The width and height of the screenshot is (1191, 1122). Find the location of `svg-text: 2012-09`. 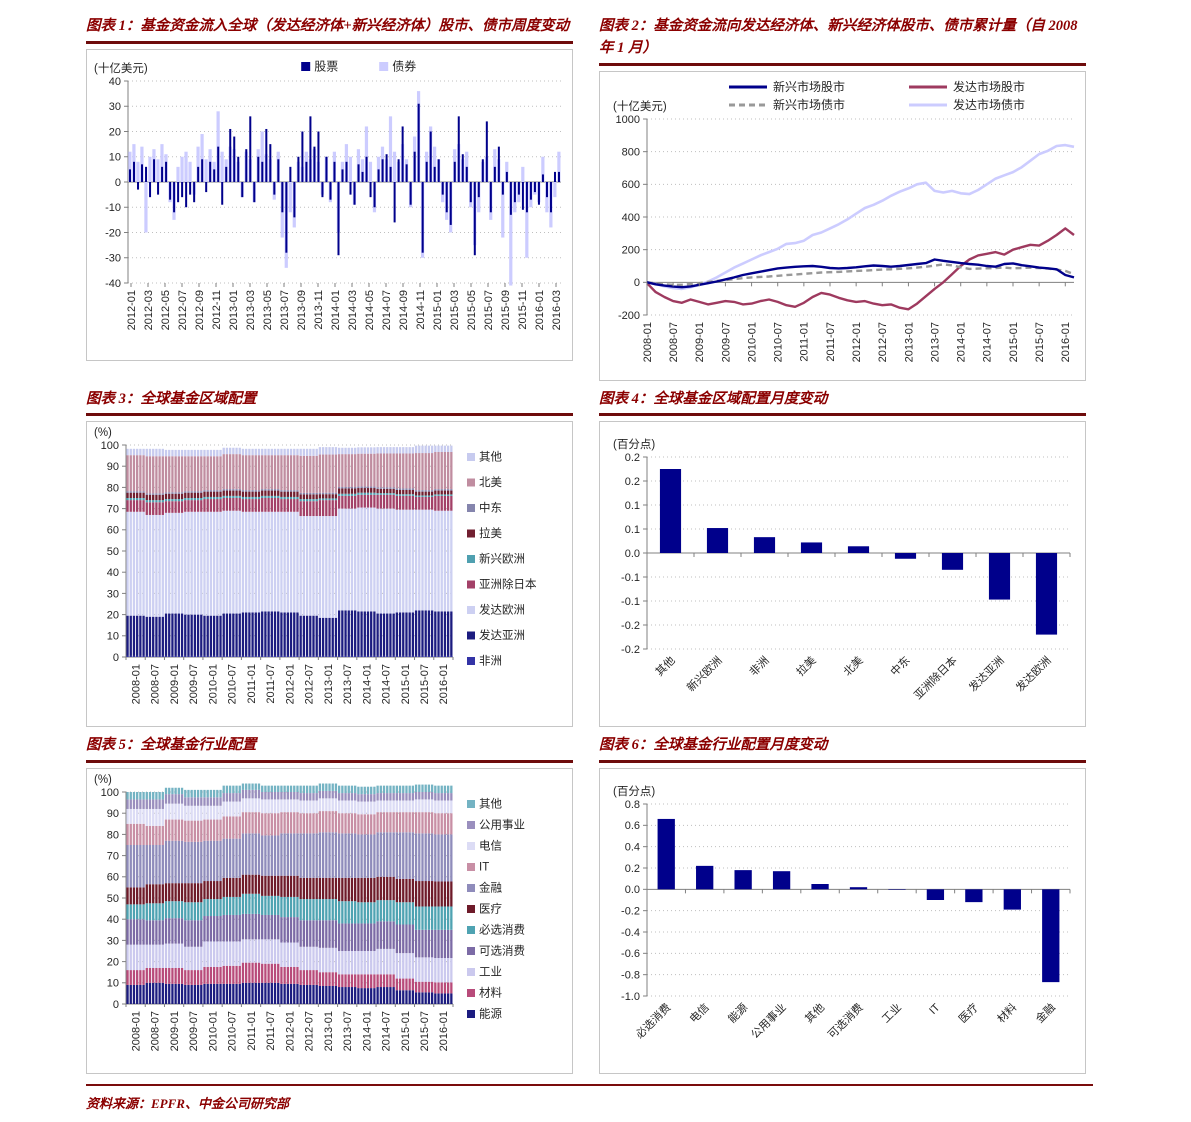

svg-text: 2012-09 is located at coordinates (200, 310).